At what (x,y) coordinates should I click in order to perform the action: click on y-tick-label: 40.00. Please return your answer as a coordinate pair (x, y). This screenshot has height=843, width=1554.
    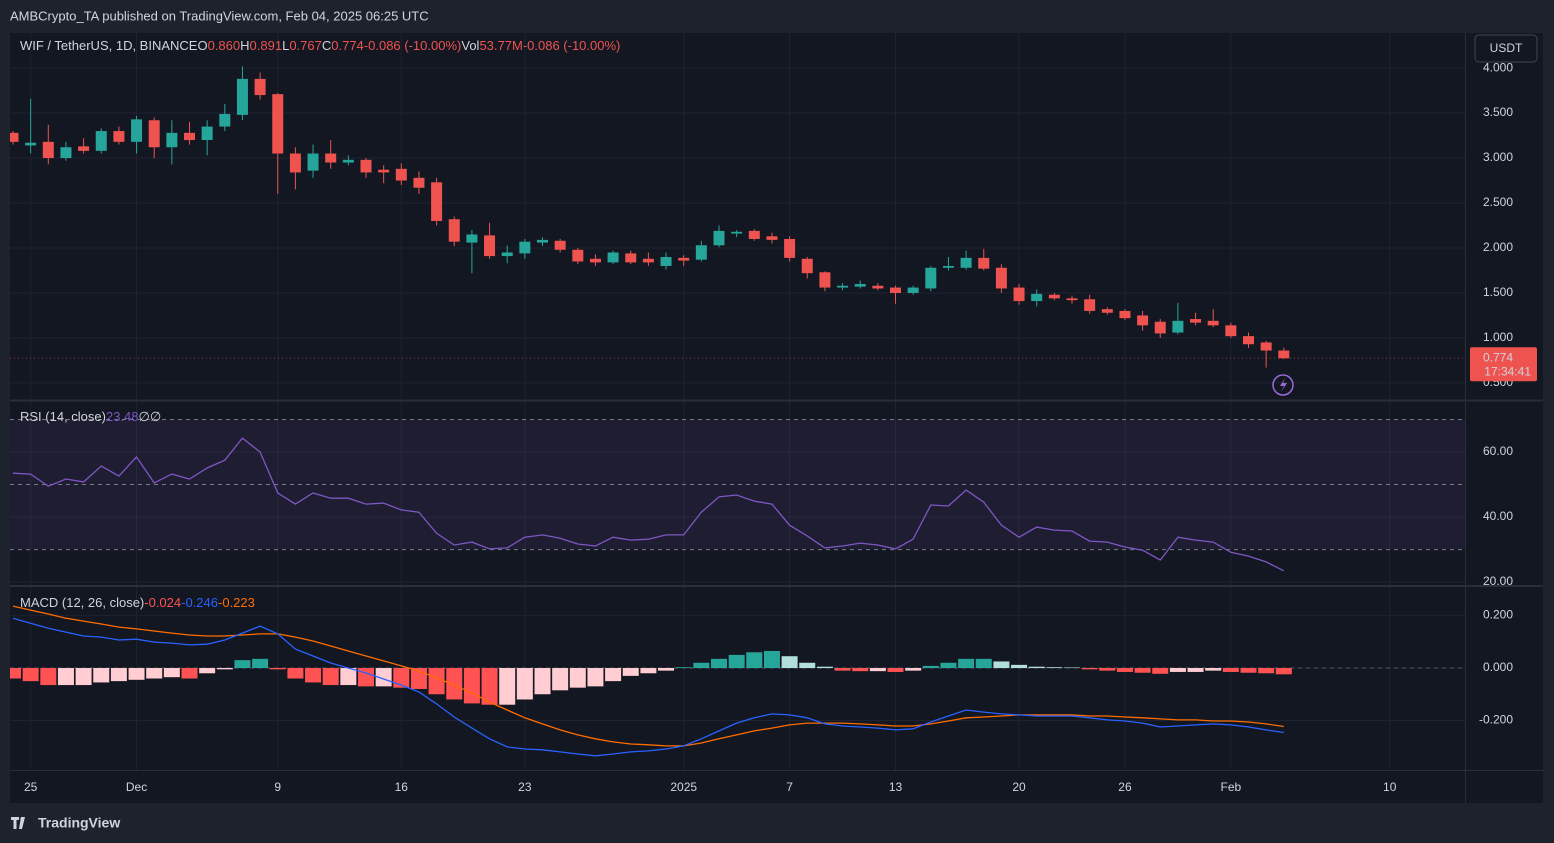
    Looking at the image, I should click on (1498, 516).